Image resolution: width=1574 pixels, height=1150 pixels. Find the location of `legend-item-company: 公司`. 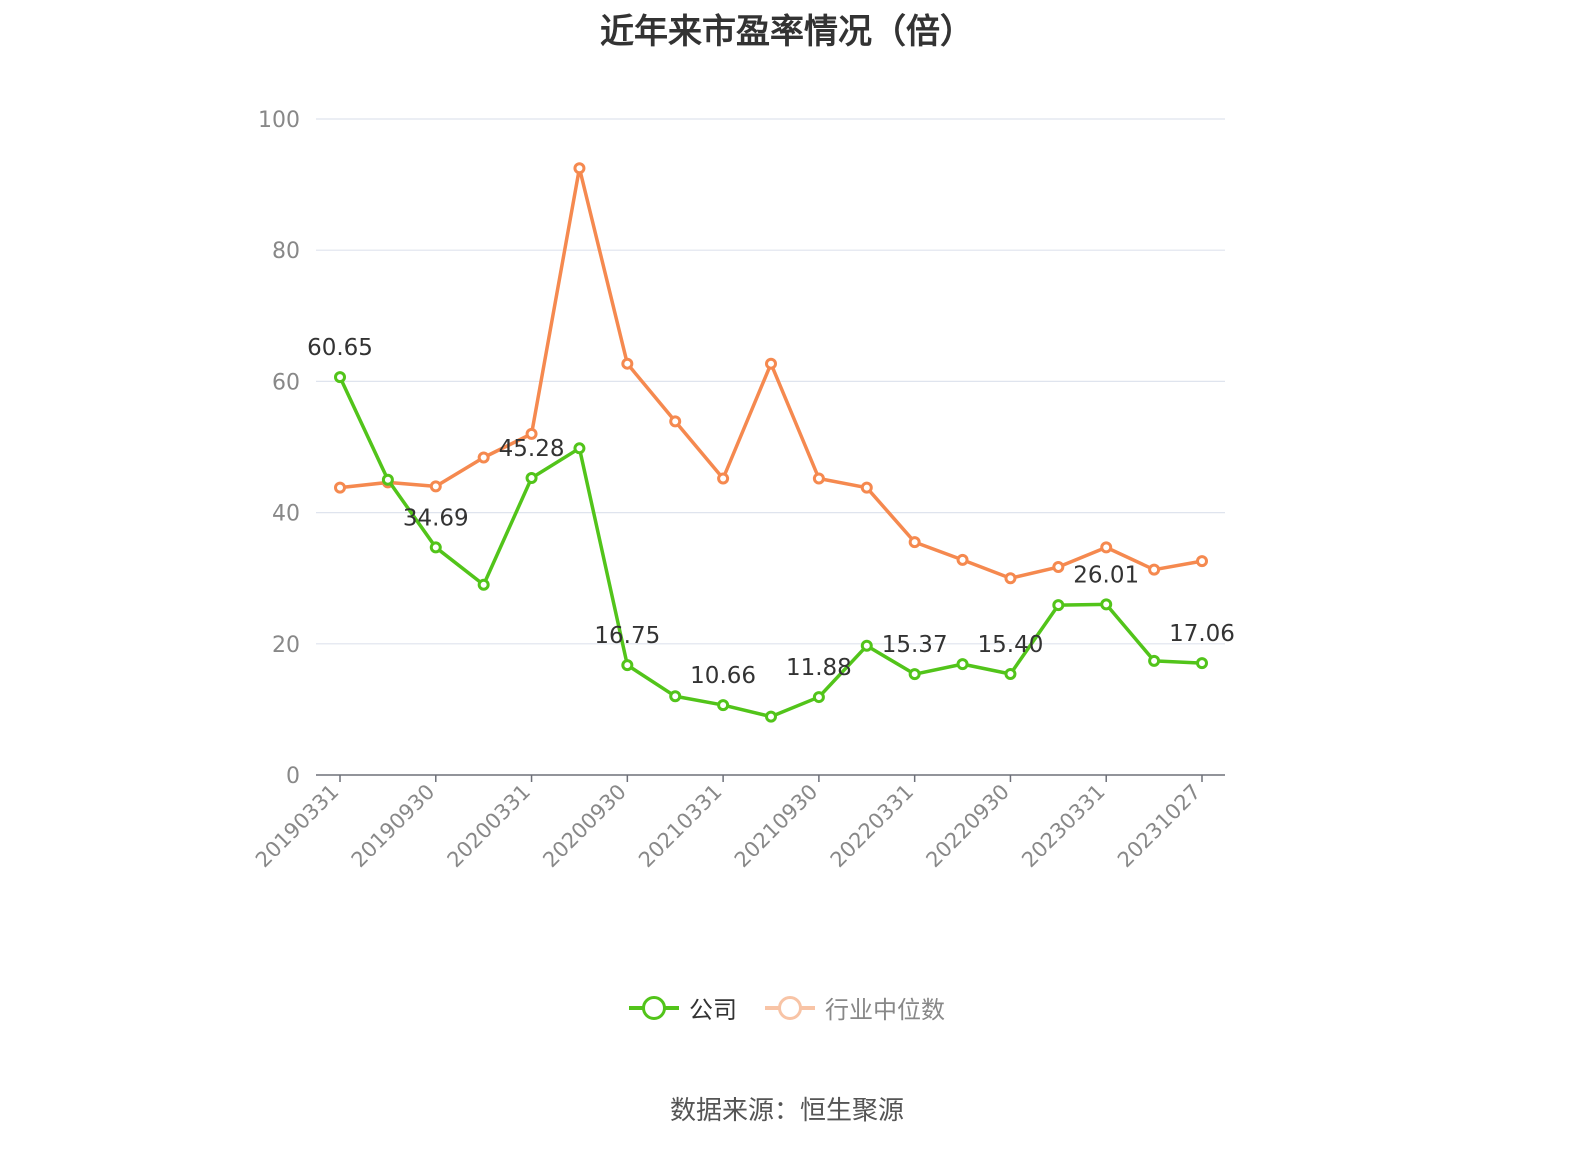

legend-item-company: 公司 is located at coordinates (683, 1007).